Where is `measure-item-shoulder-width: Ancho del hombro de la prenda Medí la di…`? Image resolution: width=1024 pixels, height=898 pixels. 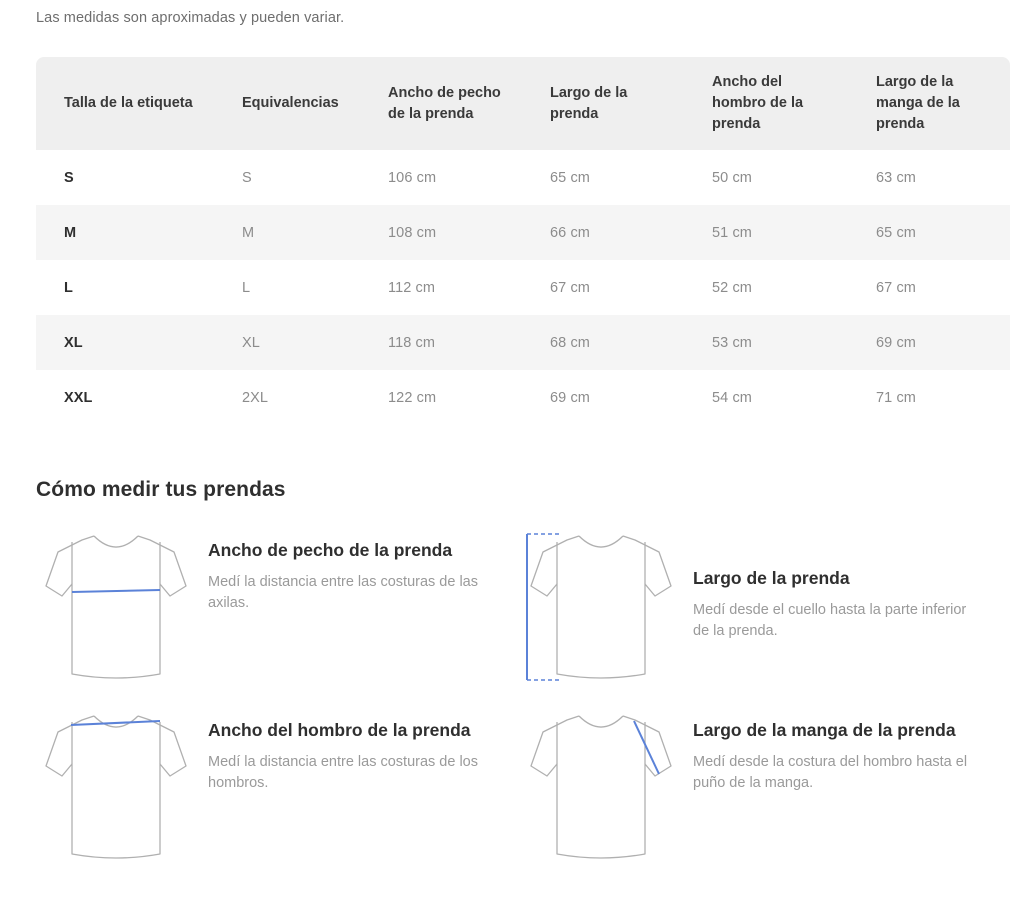
measure-item-shoulder-width: Ancho del hombro de la prenda Medí la di… is located at coordinates (278, 794).